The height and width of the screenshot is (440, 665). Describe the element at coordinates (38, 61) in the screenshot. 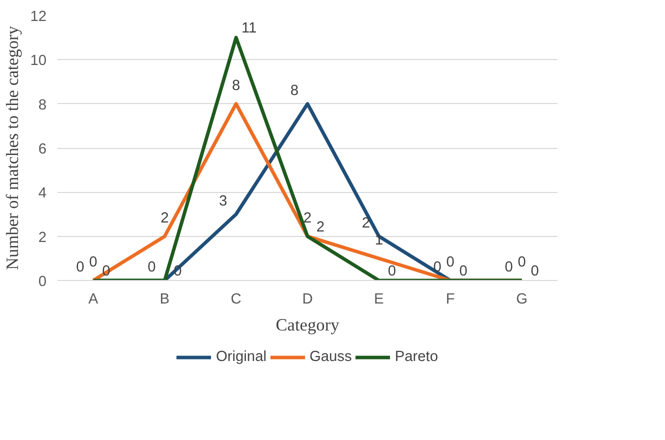

I see `y-tick-label: 10` at that location.